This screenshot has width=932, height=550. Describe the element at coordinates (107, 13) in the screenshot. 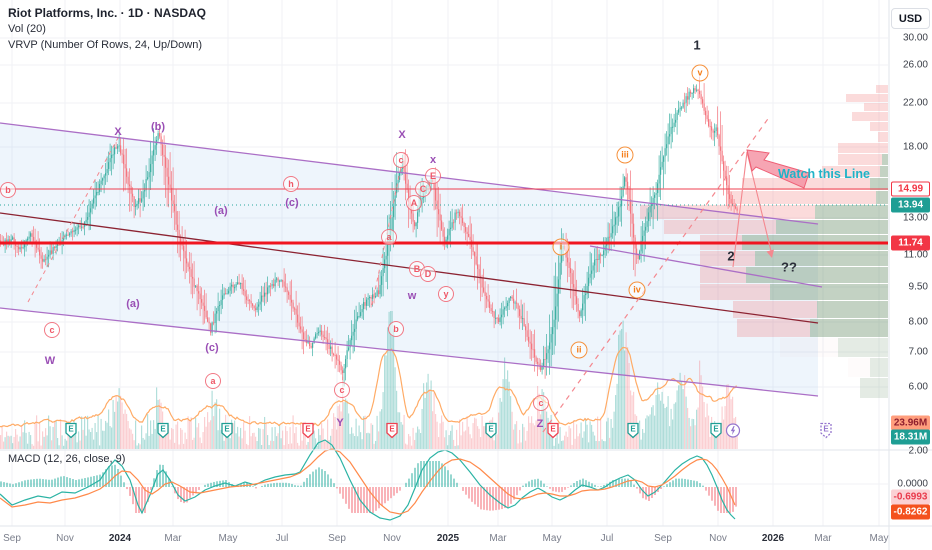

I see `symbol-title: Riot Platforms, Inc. · 1D · NASDAQ` at that location.